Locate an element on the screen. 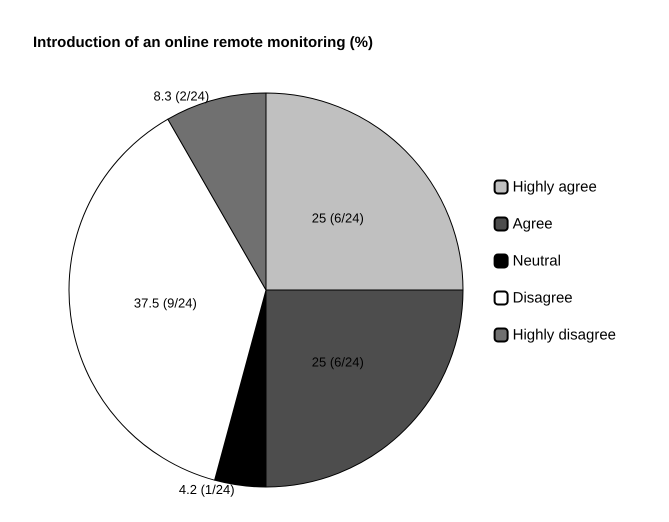 This screenshot has width=669, height=522. legend-label: Agree is located at coordinates (532, 224).